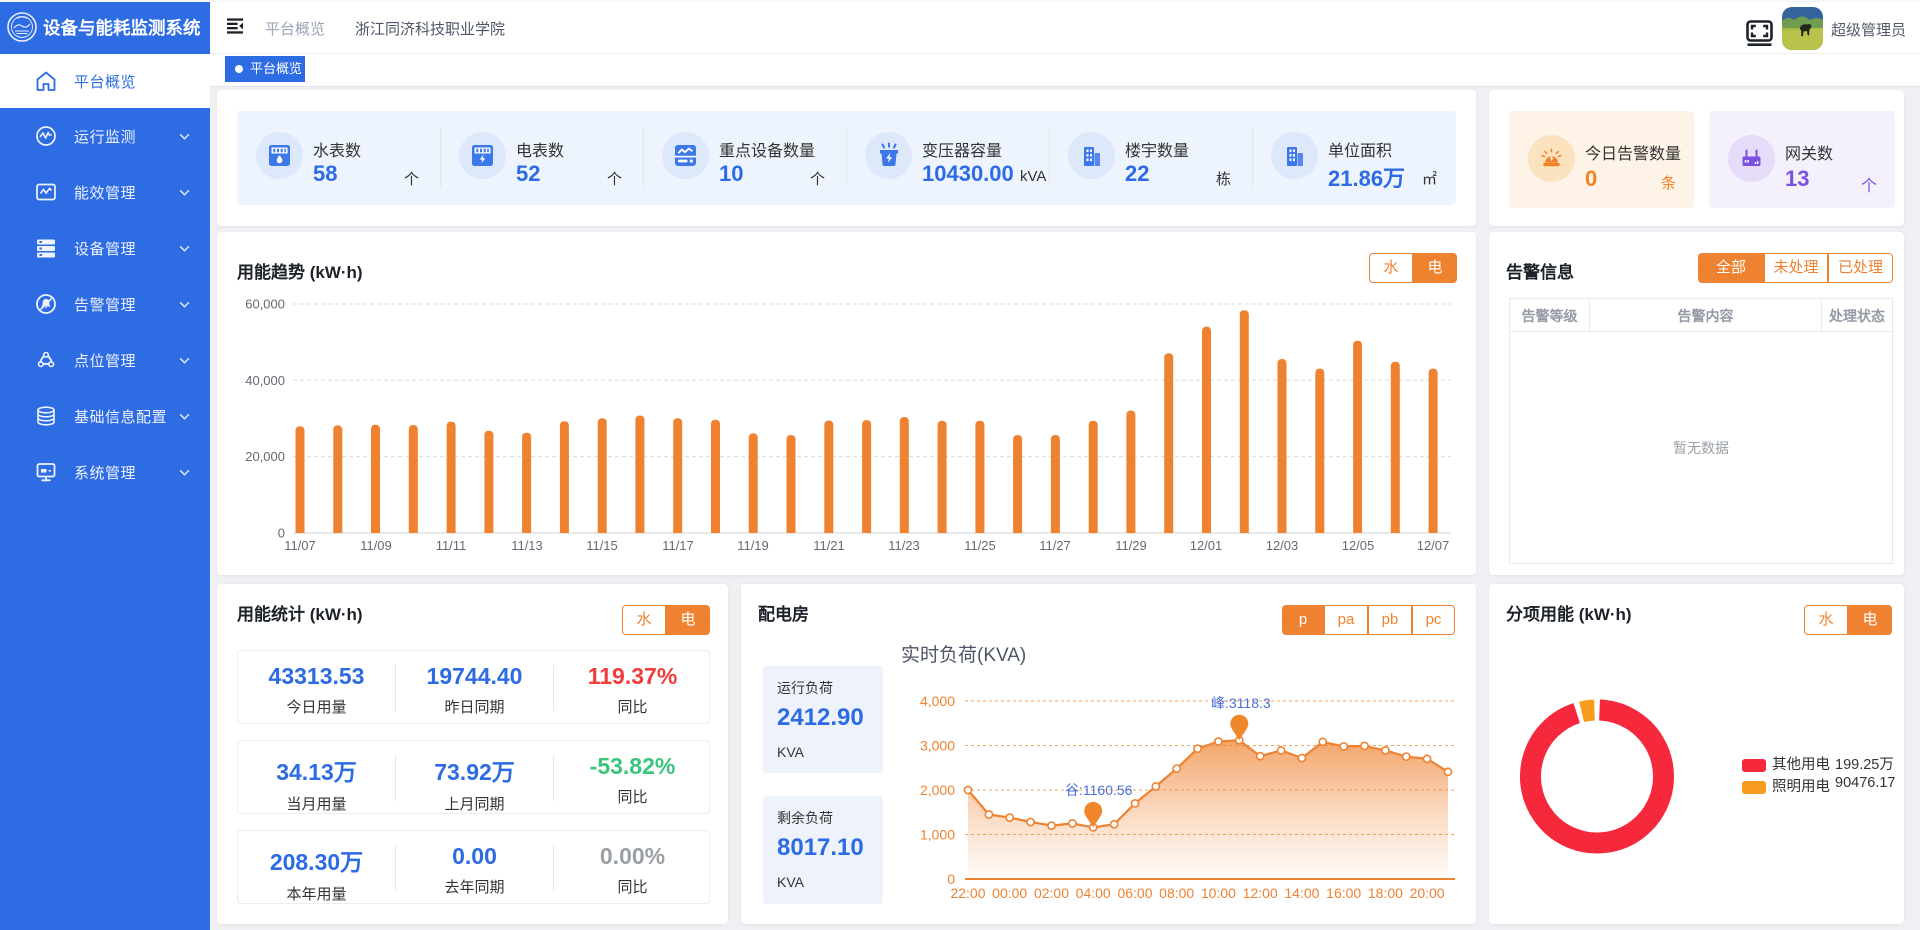  What do you see at coordinates (753, 545) in the screenshot?
I see `svg-text: 11/19` at bounding box center [753, 545].